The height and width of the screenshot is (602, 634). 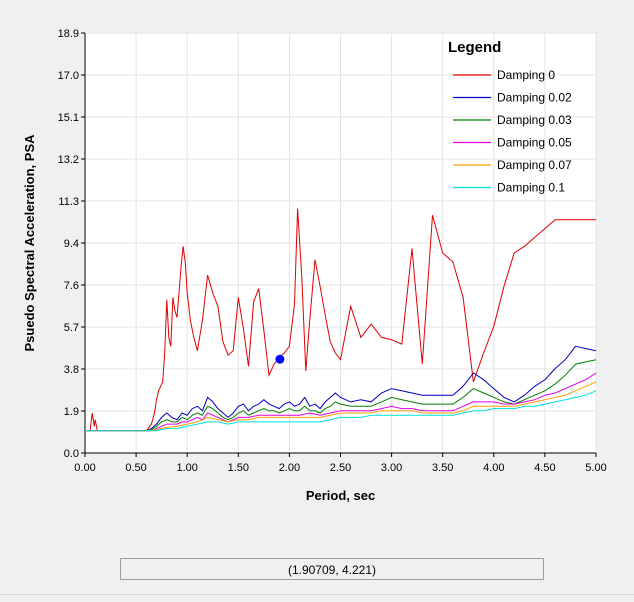 I want to click on x-tick-label: 2.50, so click(x=340, y=468).